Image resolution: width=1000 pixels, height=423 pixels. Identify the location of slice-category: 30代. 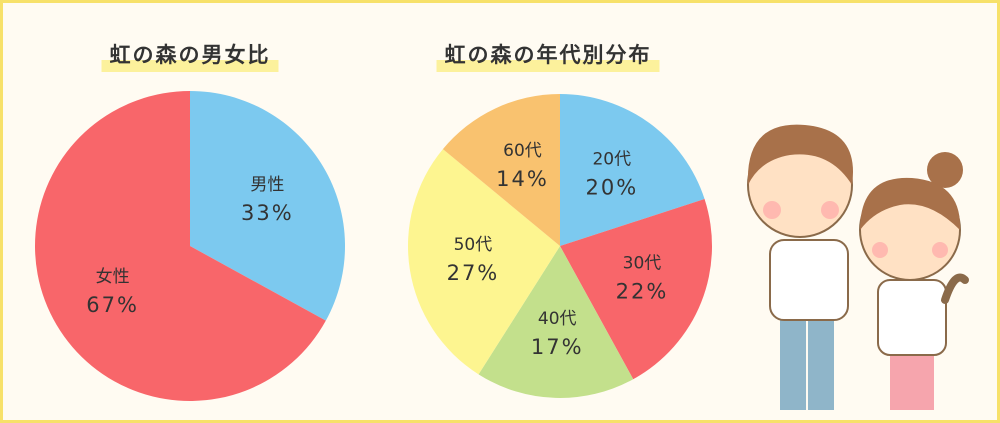
(642, 263).